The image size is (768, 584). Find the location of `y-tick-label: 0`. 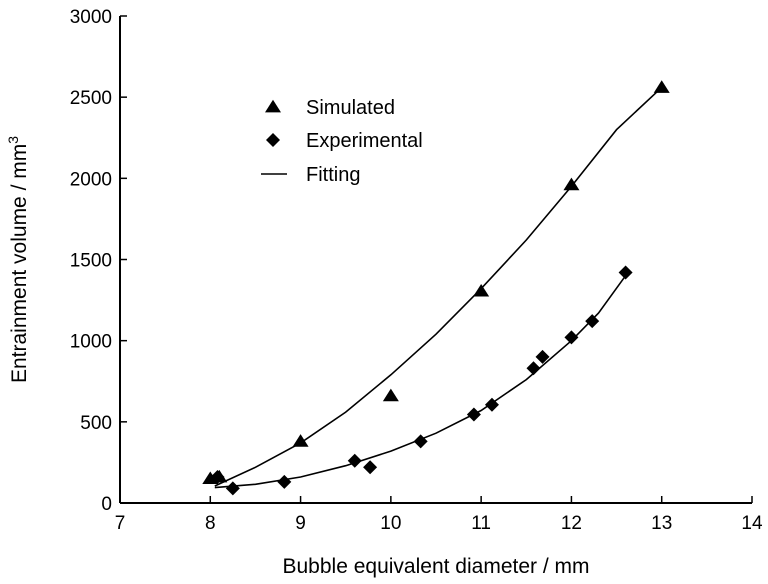

y-tick-label: 0 is located at coordinates (106, 504).